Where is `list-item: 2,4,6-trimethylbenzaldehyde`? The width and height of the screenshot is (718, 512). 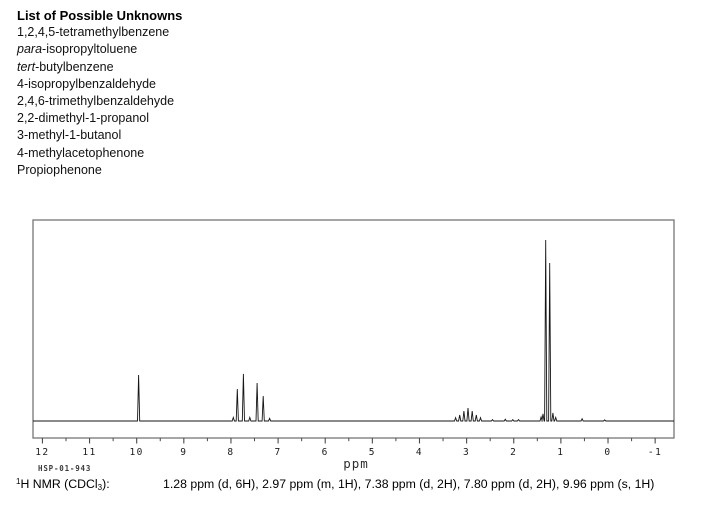 list-item: 2,4,6-trimethylbenzaldehyde is located at coordinates (99, 101).